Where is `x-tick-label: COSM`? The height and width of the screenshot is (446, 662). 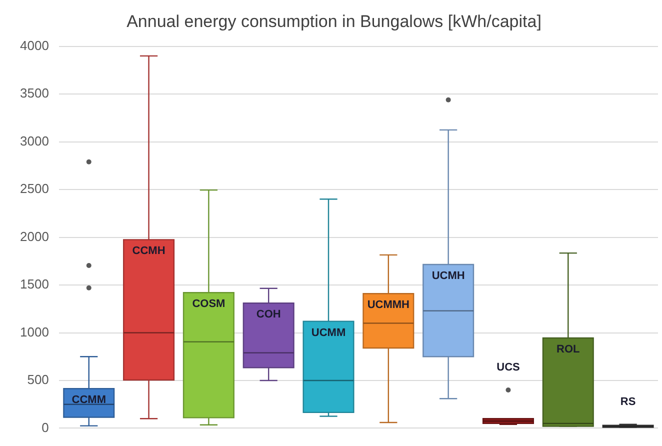
x-tick-label: COSM is located at coordinates (209, 304).